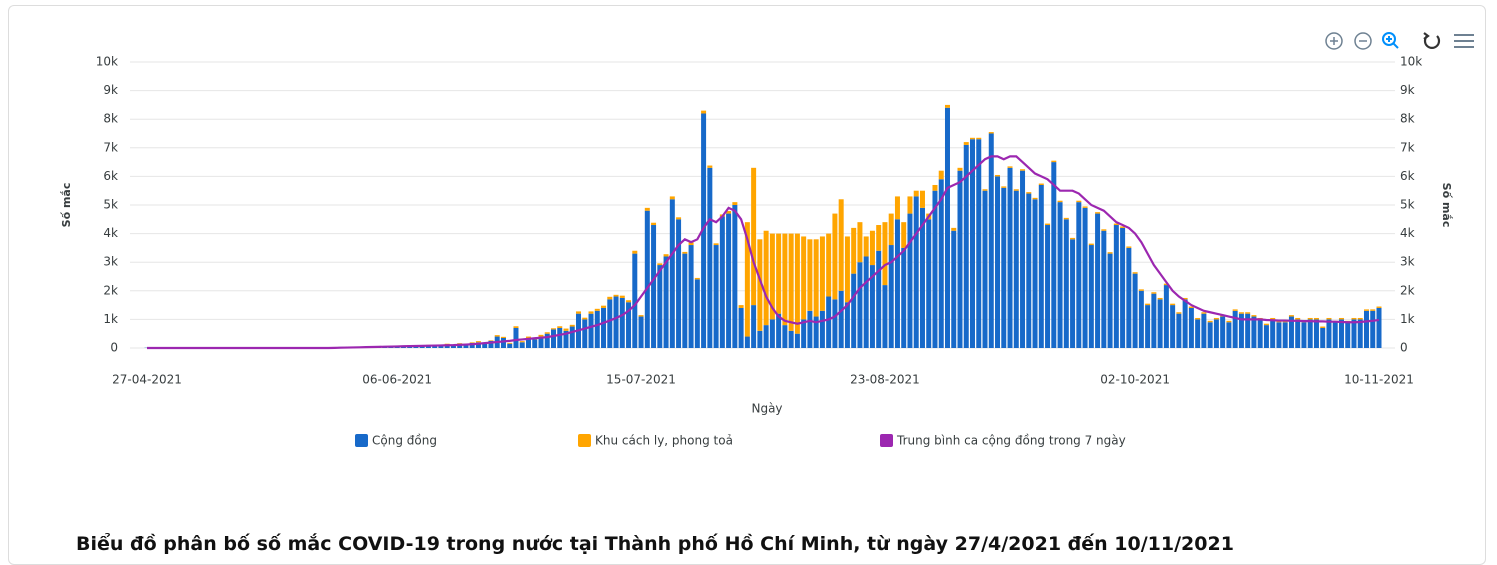 This screenshot has height=565, width=1497. What do you see at coordinates (1464, 41) in the screenshot?
I see `menu-button` at bounding box center [1464, 41].